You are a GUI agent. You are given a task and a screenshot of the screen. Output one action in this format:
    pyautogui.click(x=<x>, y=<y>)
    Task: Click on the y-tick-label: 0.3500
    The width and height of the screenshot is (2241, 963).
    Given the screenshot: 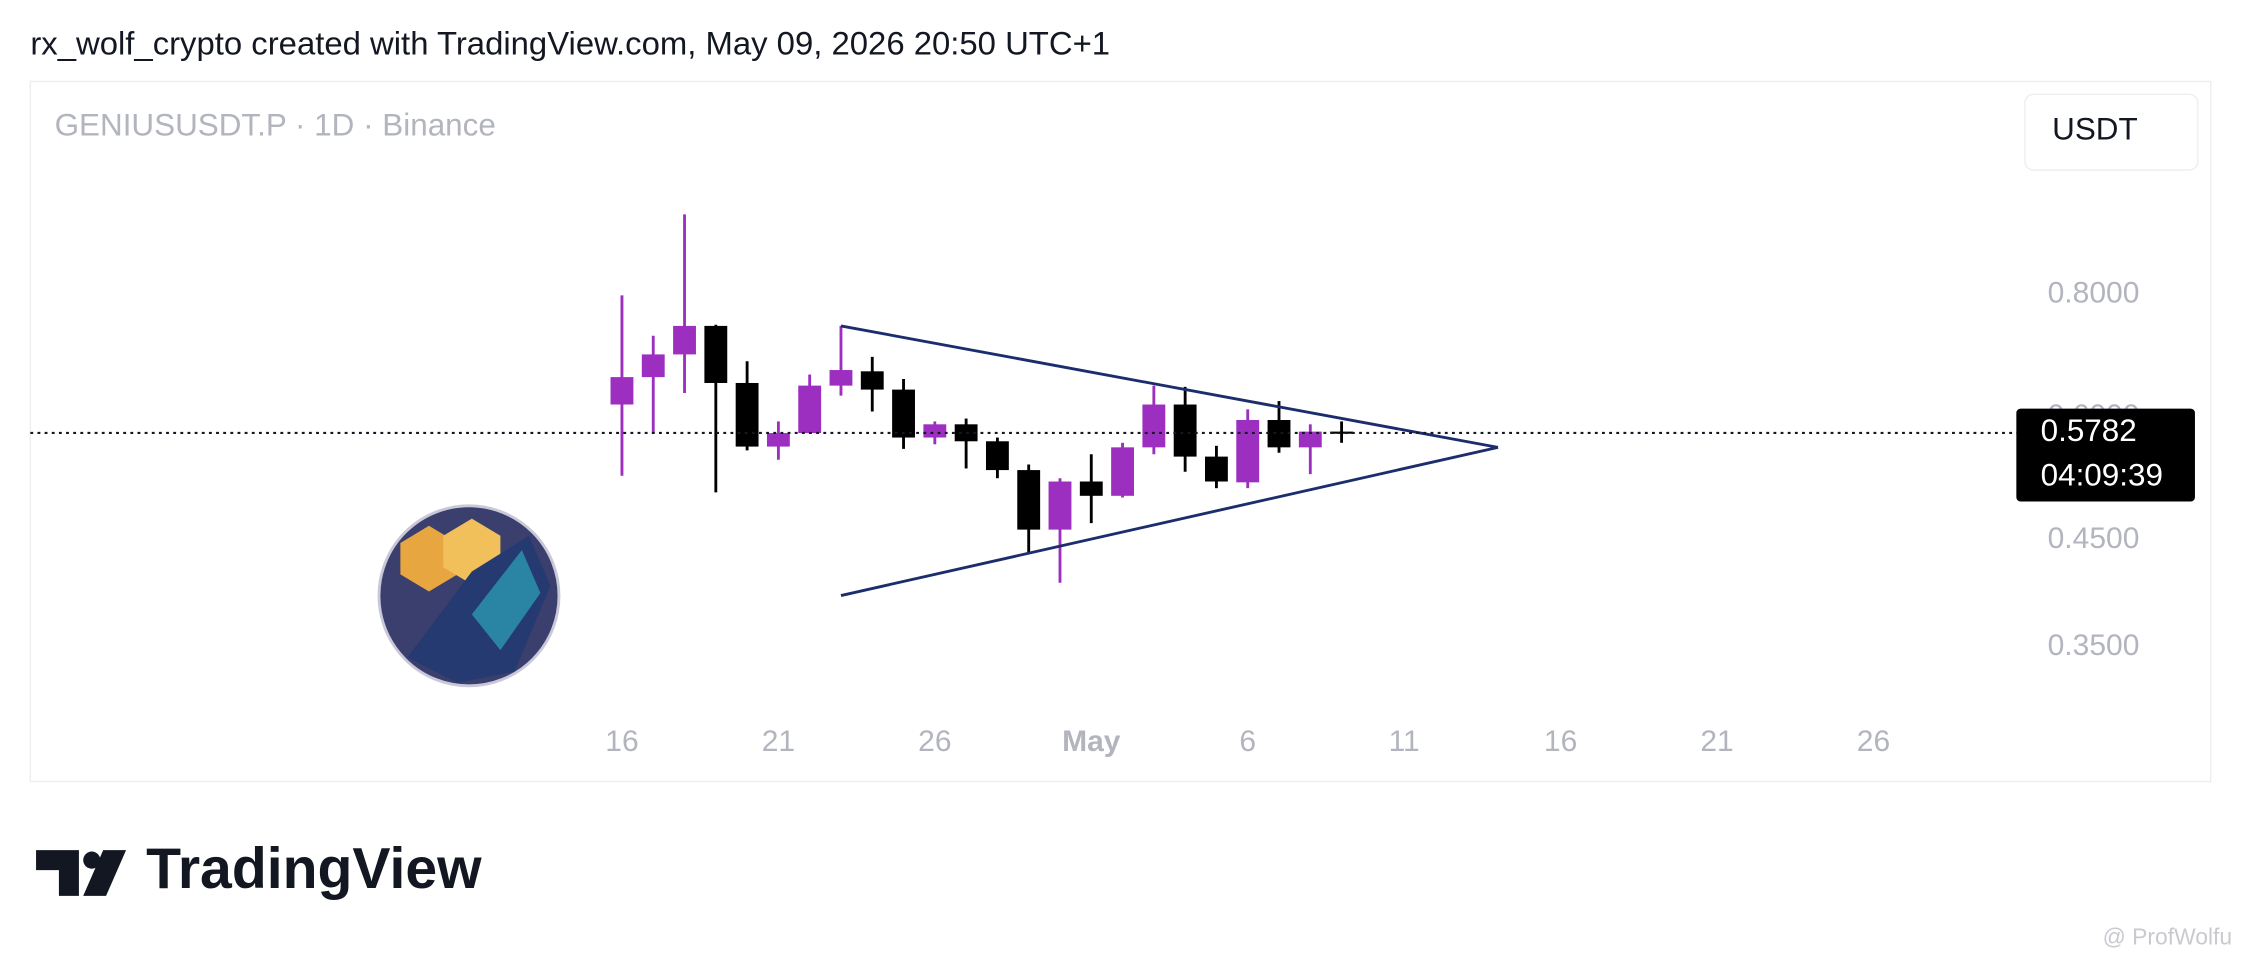 What is the action you would take?
    pyautogui.click(x=2094, y=645)
    